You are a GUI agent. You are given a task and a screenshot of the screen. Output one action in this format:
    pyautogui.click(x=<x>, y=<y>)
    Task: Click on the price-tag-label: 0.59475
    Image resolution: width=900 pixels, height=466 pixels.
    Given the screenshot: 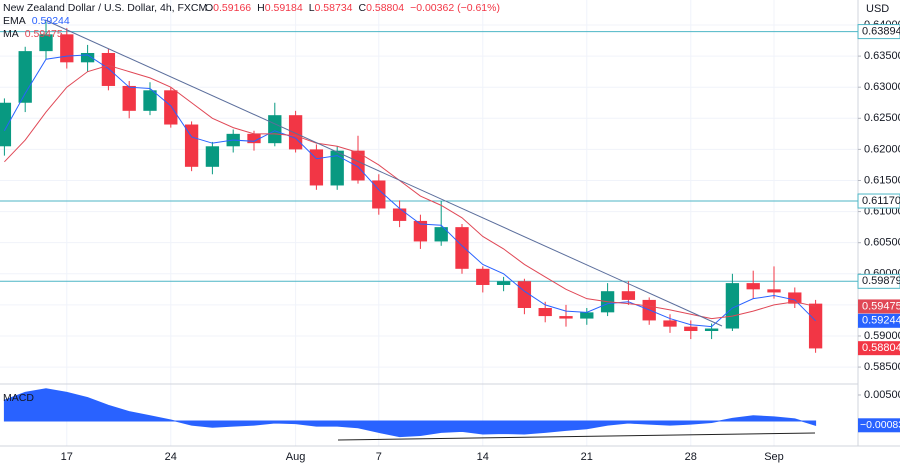 What is the action you would take?
    pyautogui.click(x=881, y=306)
    